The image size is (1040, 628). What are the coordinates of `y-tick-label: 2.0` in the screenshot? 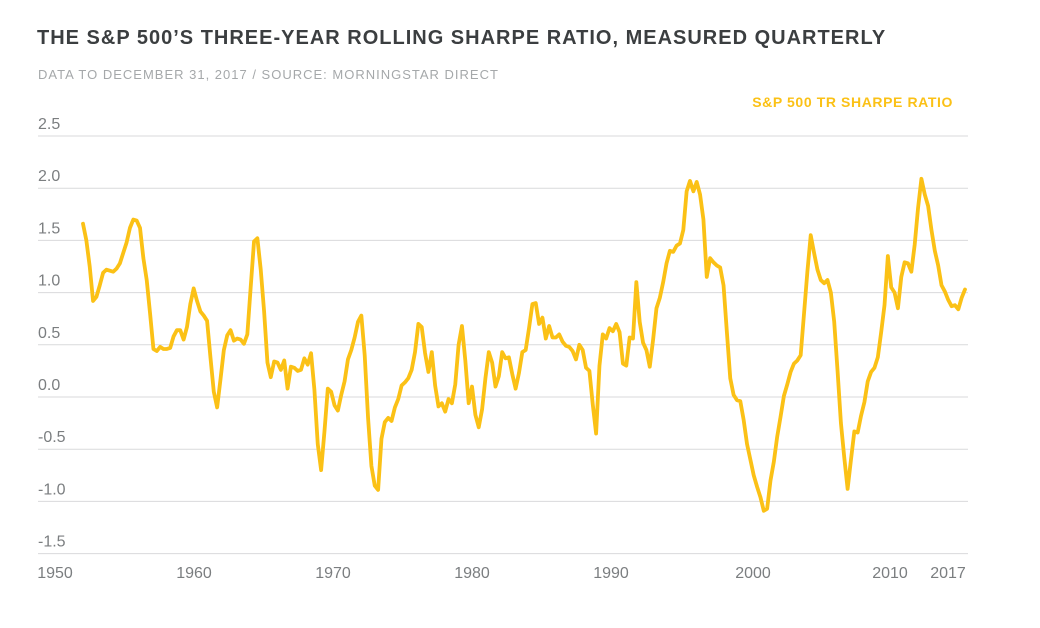 It's located at (49, 176).